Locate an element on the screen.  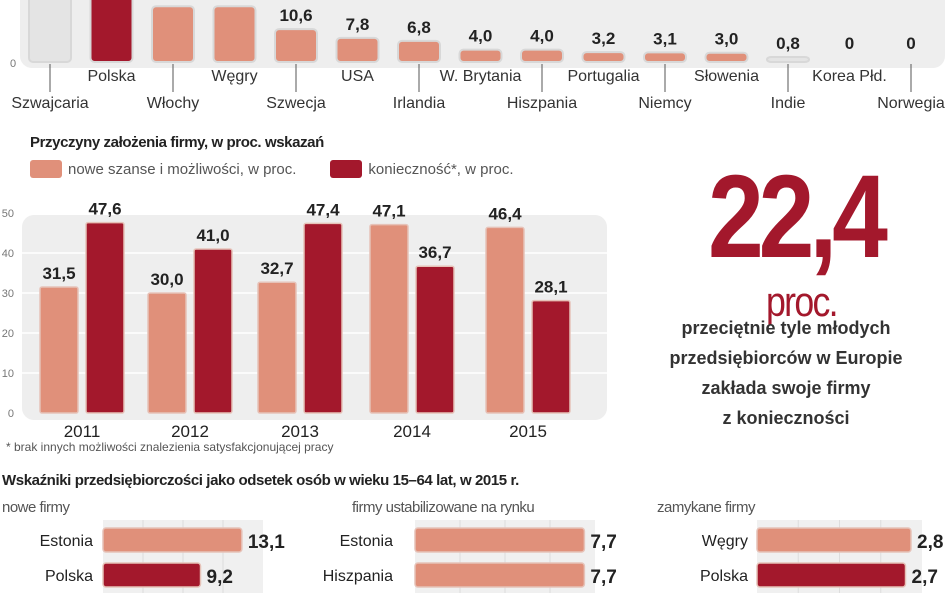
category-label: Hiszpania is located at coordinates (358, 576).